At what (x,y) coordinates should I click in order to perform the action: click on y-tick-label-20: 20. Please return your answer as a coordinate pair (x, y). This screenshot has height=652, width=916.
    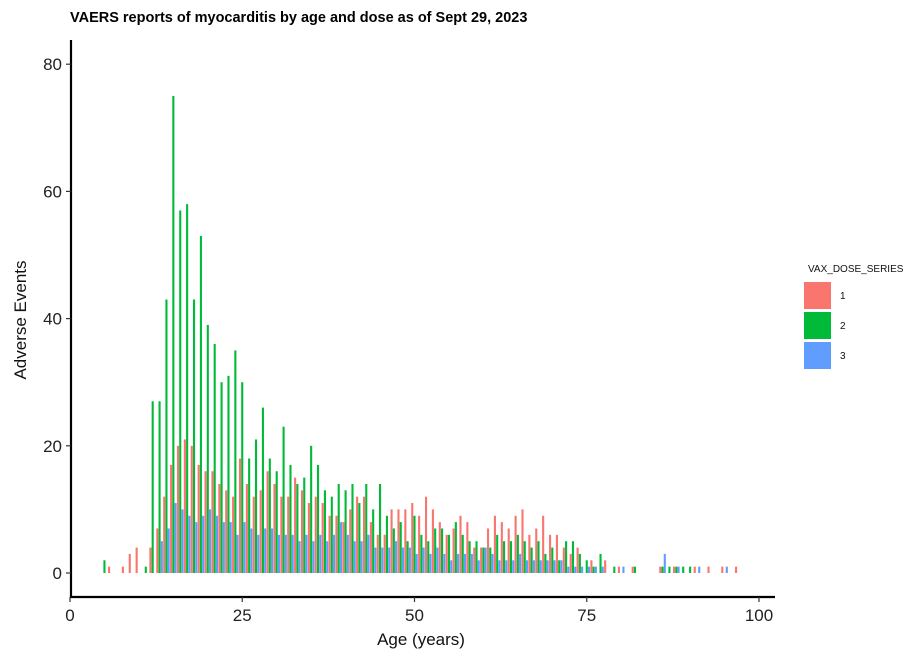
    Looking at the image, I should click on (52, 446).